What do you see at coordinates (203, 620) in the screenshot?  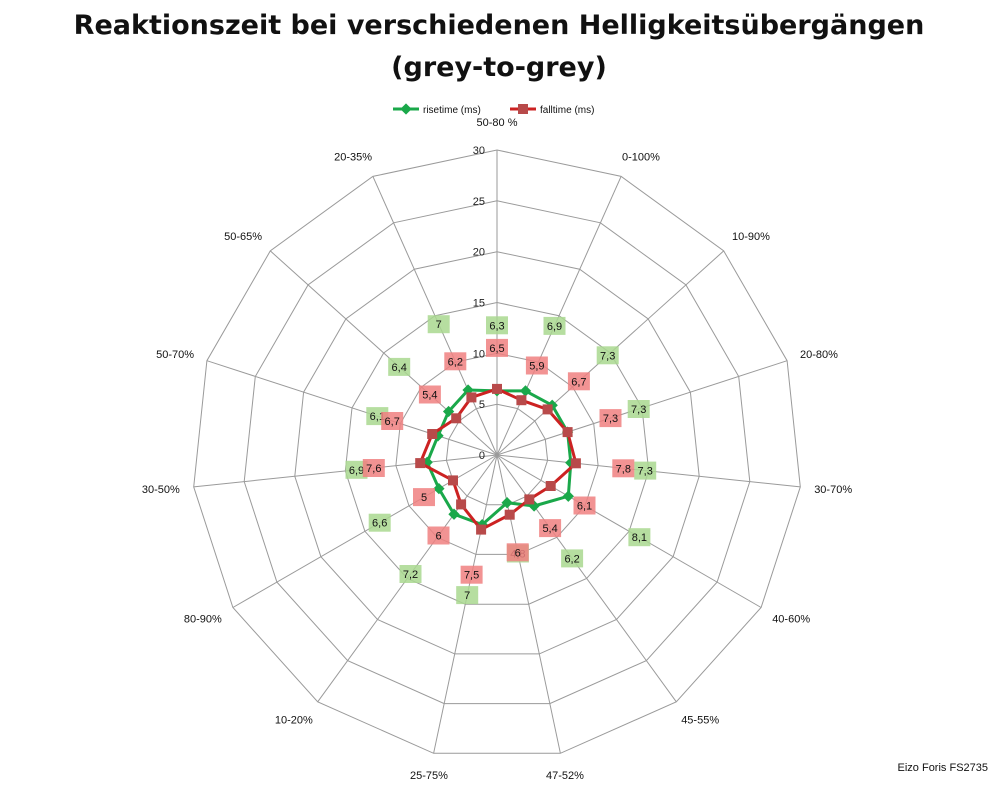 I see `category-label: 80-90%` at bounding box center [203, 620].